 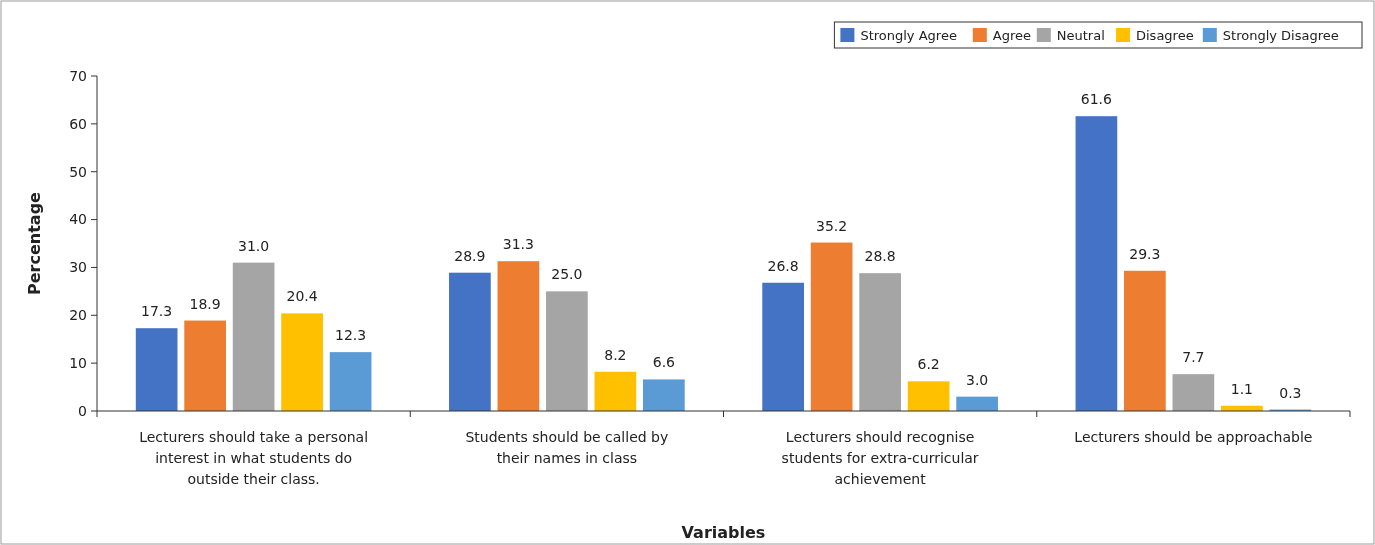 I want to click on y-tick-label: 10, so click(x=78, y=363).